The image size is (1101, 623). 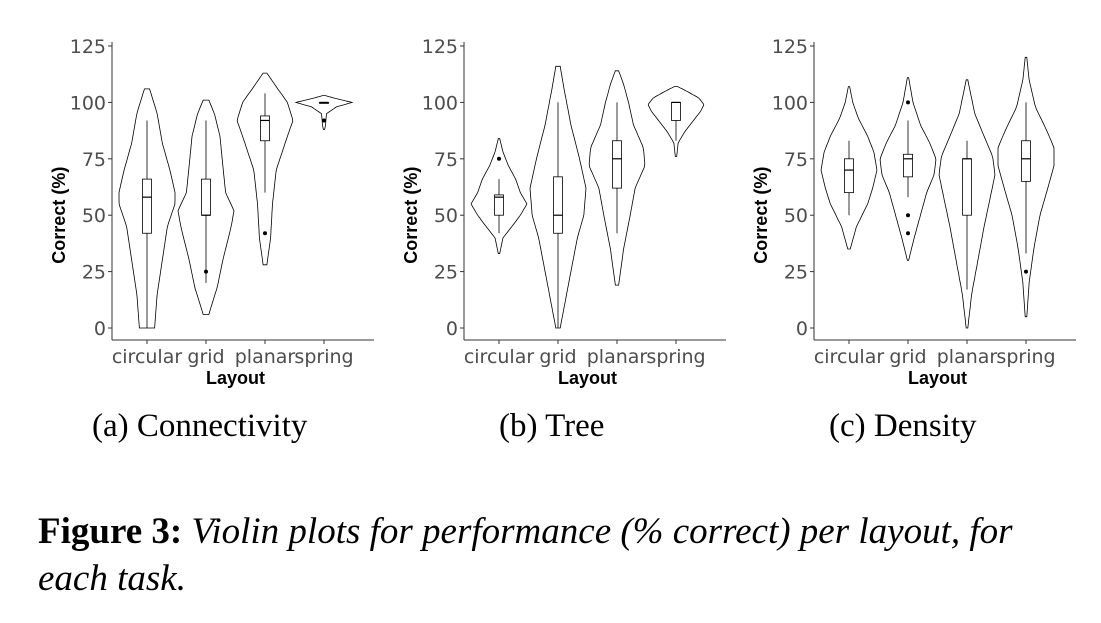 What do you see at coordinates (222, 426) in the screenshot?
I see `subcaption-text: Connectivity` at bounding box center [222, 426].